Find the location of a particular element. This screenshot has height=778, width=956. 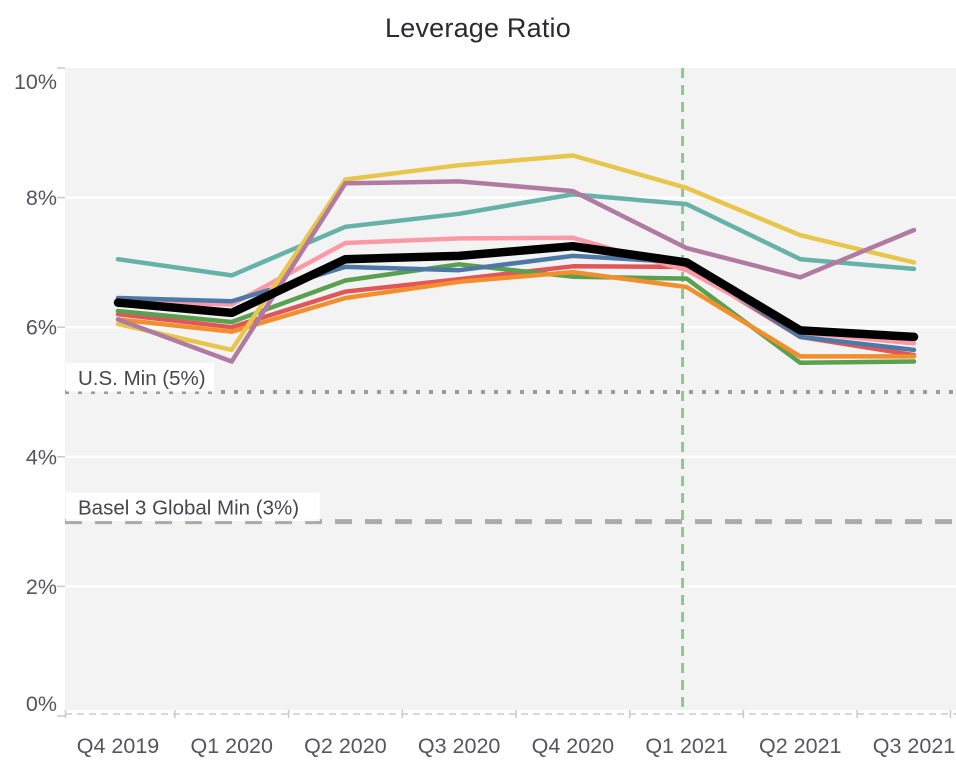

x-axis-label-7: Q3 2021 is located at coordinates (914, 746).